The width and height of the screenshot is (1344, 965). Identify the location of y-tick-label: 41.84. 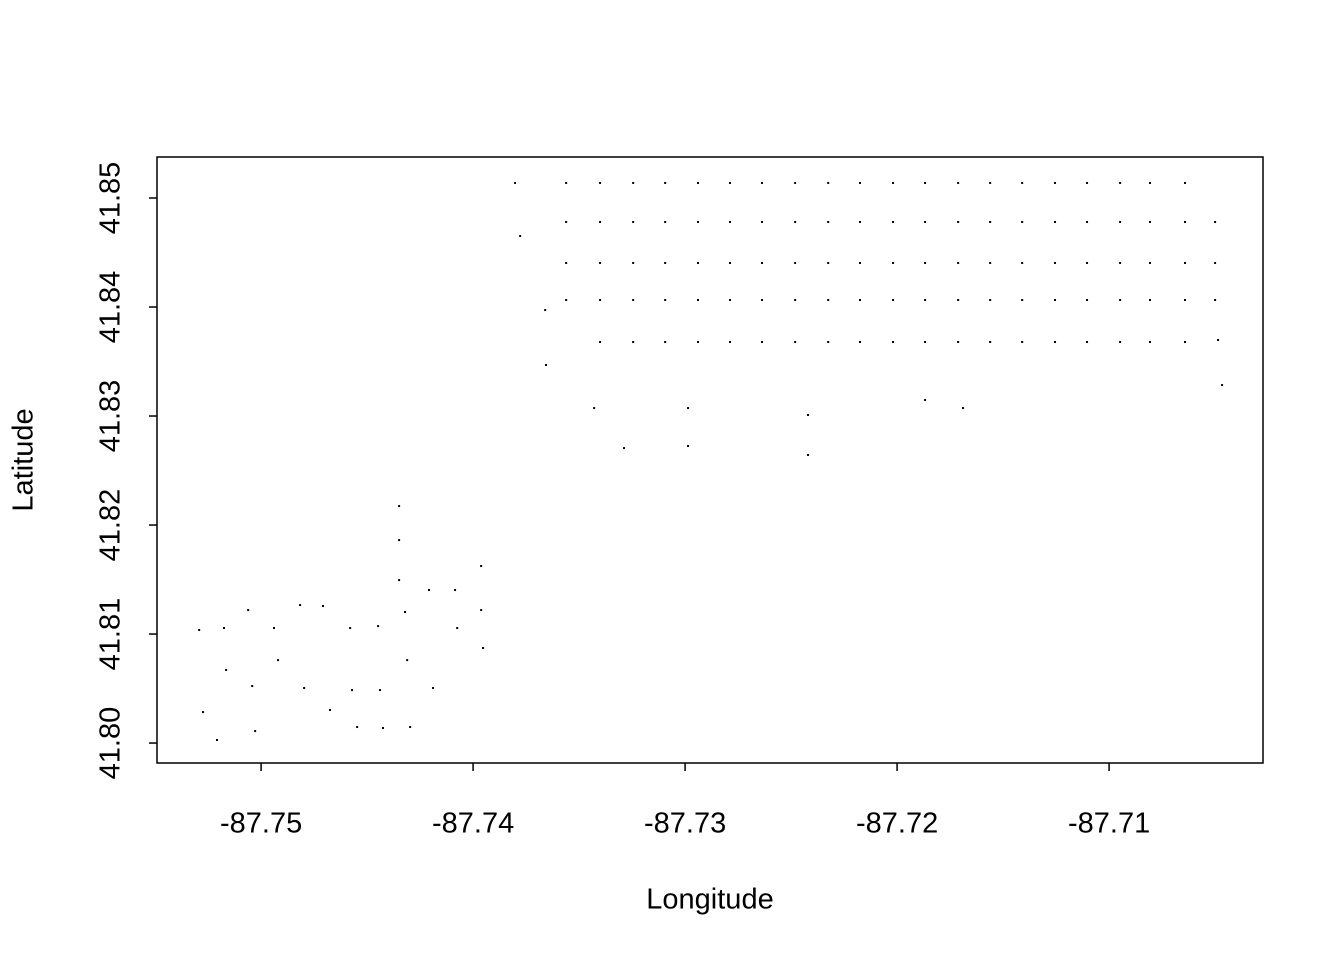
(111, 307).